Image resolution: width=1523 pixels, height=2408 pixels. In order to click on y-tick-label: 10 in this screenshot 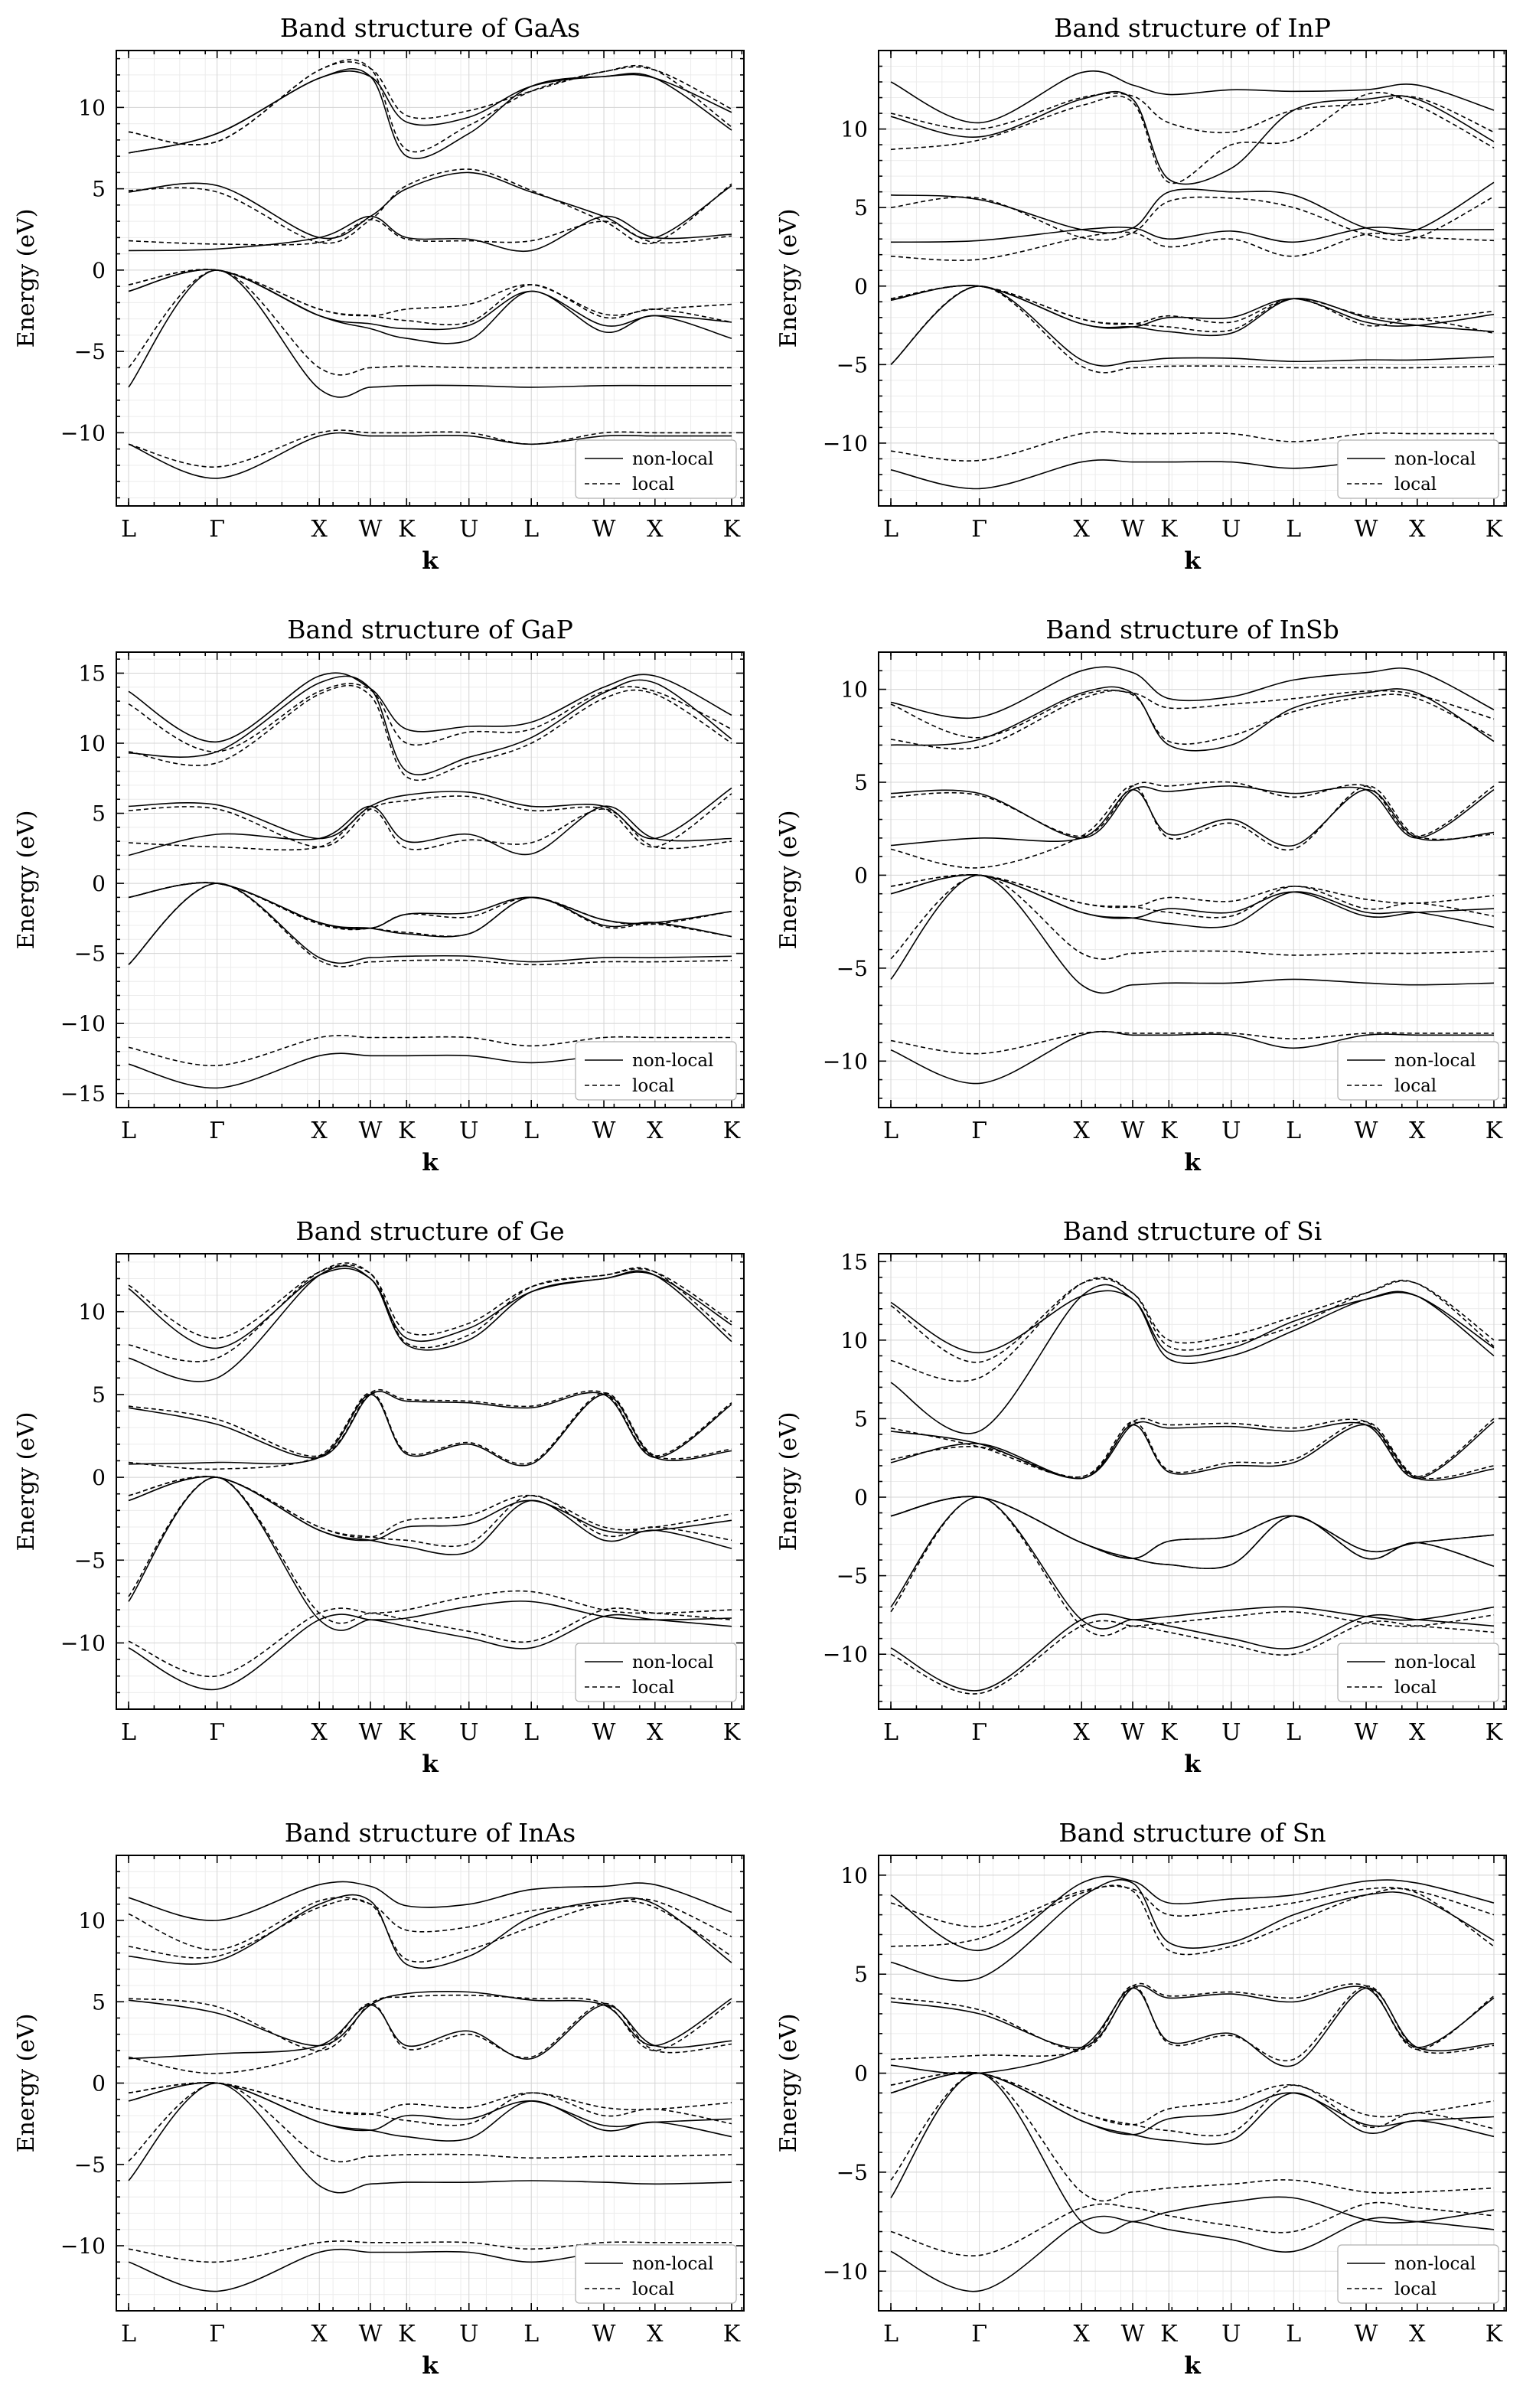, I will do `click(854, 129)`.